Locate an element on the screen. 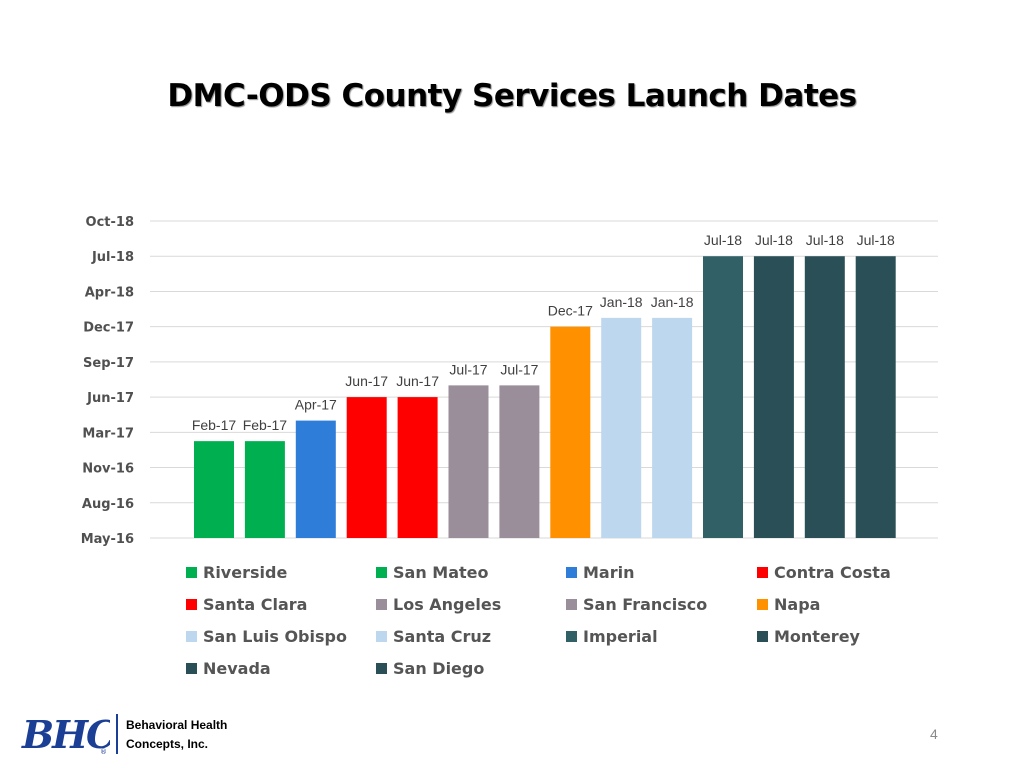 Image resolution: width=1024 pixels, height=768 pixels. legend-item: San Luis Obispo is located at coordinates (266, 636).